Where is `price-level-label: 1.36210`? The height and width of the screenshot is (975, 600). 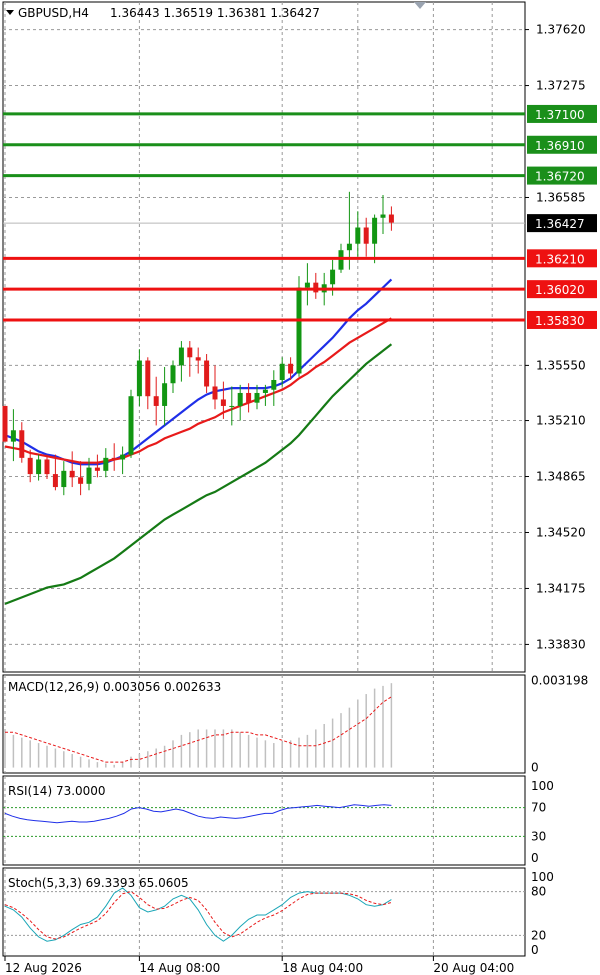
price-level-label: 1.36210 is located at coordinates (560, 259).